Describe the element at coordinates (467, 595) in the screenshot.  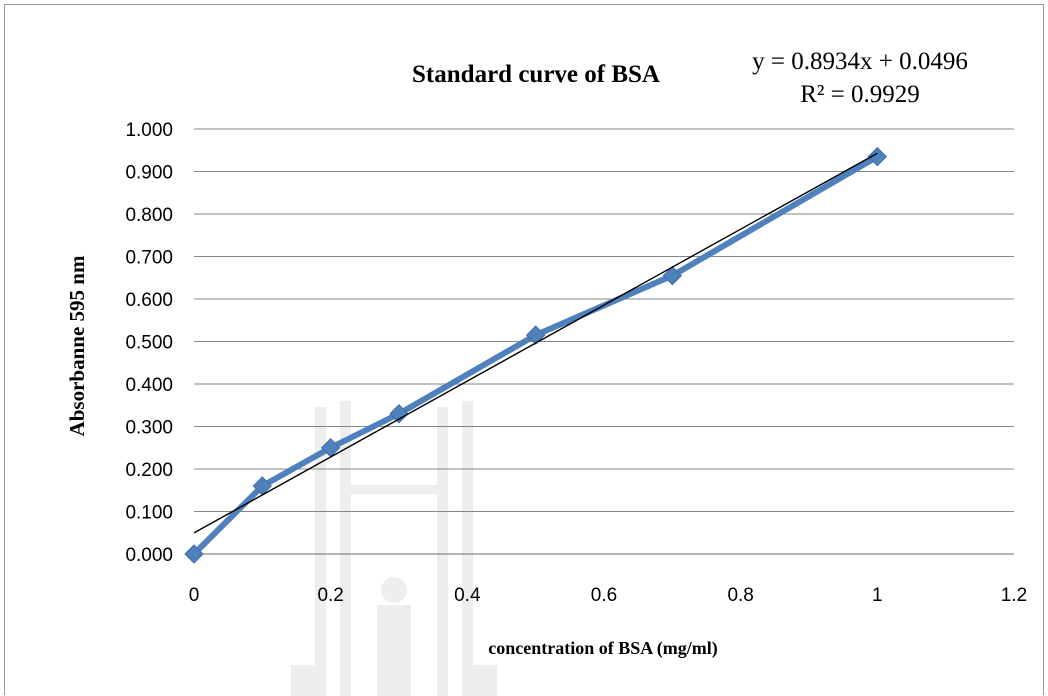
I see `x-tick-label: 0.4` at that location.